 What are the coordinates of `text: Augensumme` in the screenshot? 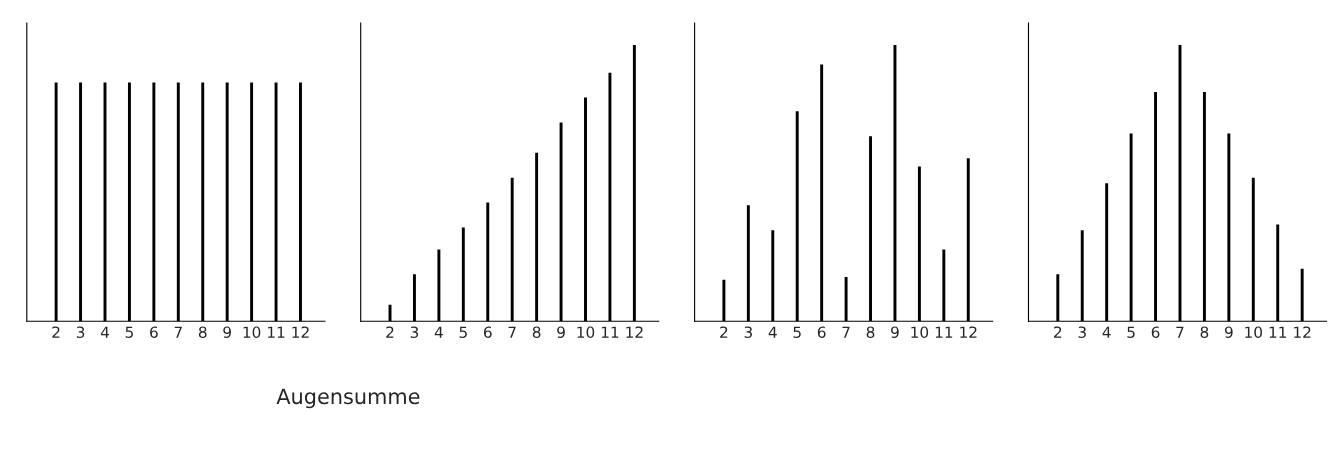 It's located at (348, 398).